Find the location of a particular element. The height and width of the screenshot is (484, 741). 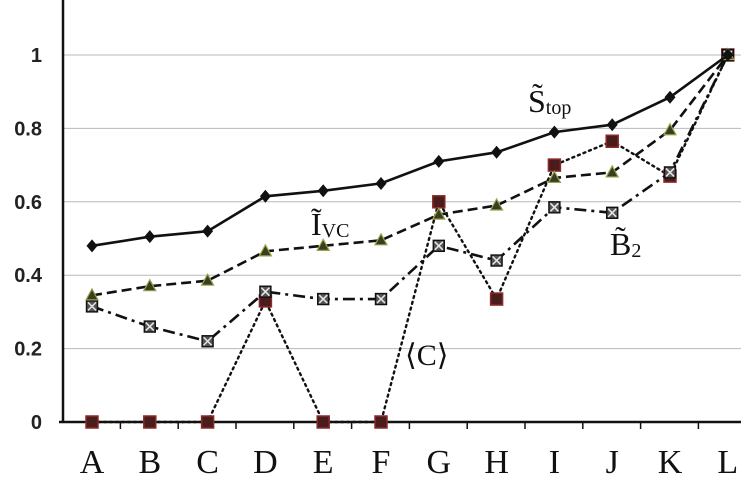

series-label: S̃top is located at coordinates (549, 101).